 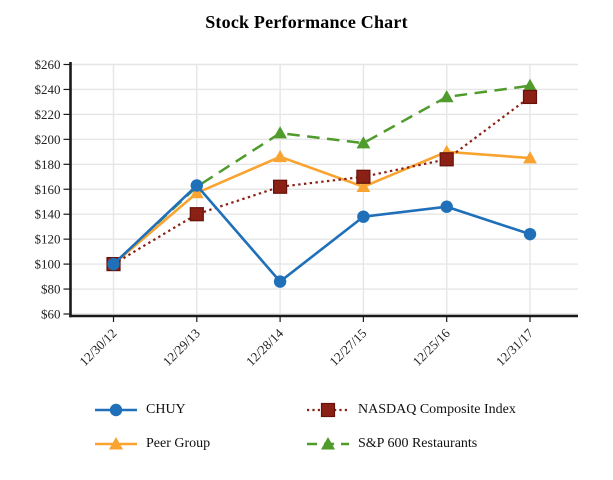 What do you see at coordinates (321, 233) in the screenshot?
I see `series-line-chuy` at bounding box center [321, 233].